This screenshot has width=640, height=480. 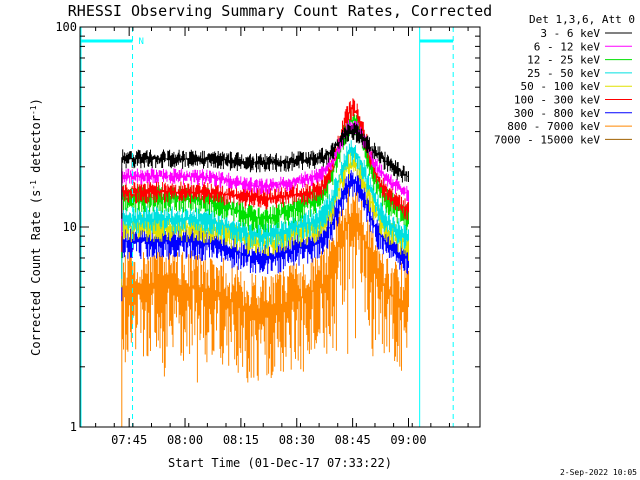 What do you see at coordinates (563, 73) in the screenshot?
I see `legend-entry-label: 25 - 50 keV` at bounding box center [563, 73].